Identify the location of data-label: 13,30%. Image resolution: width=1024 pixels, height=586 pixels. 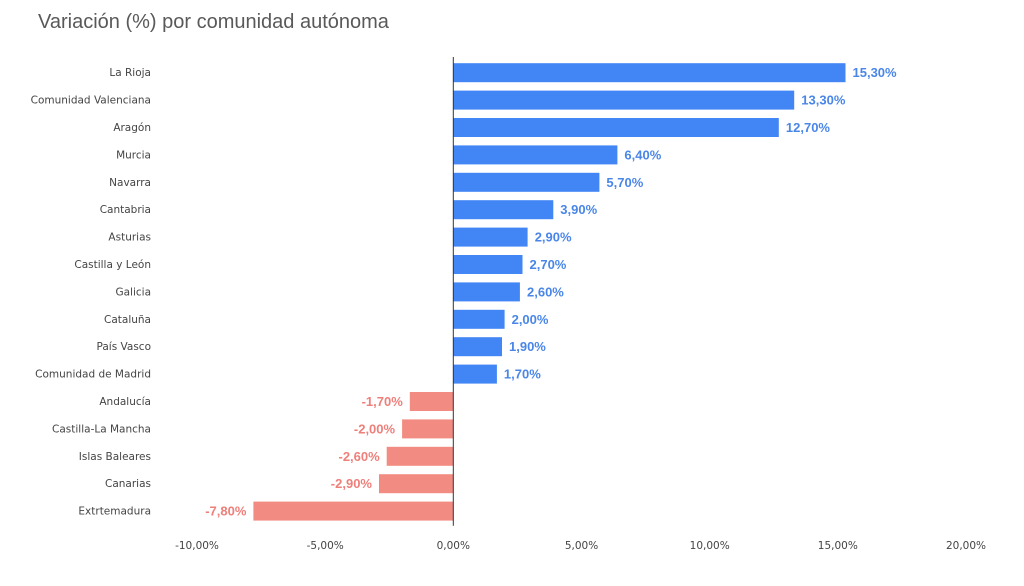
(823, 100).